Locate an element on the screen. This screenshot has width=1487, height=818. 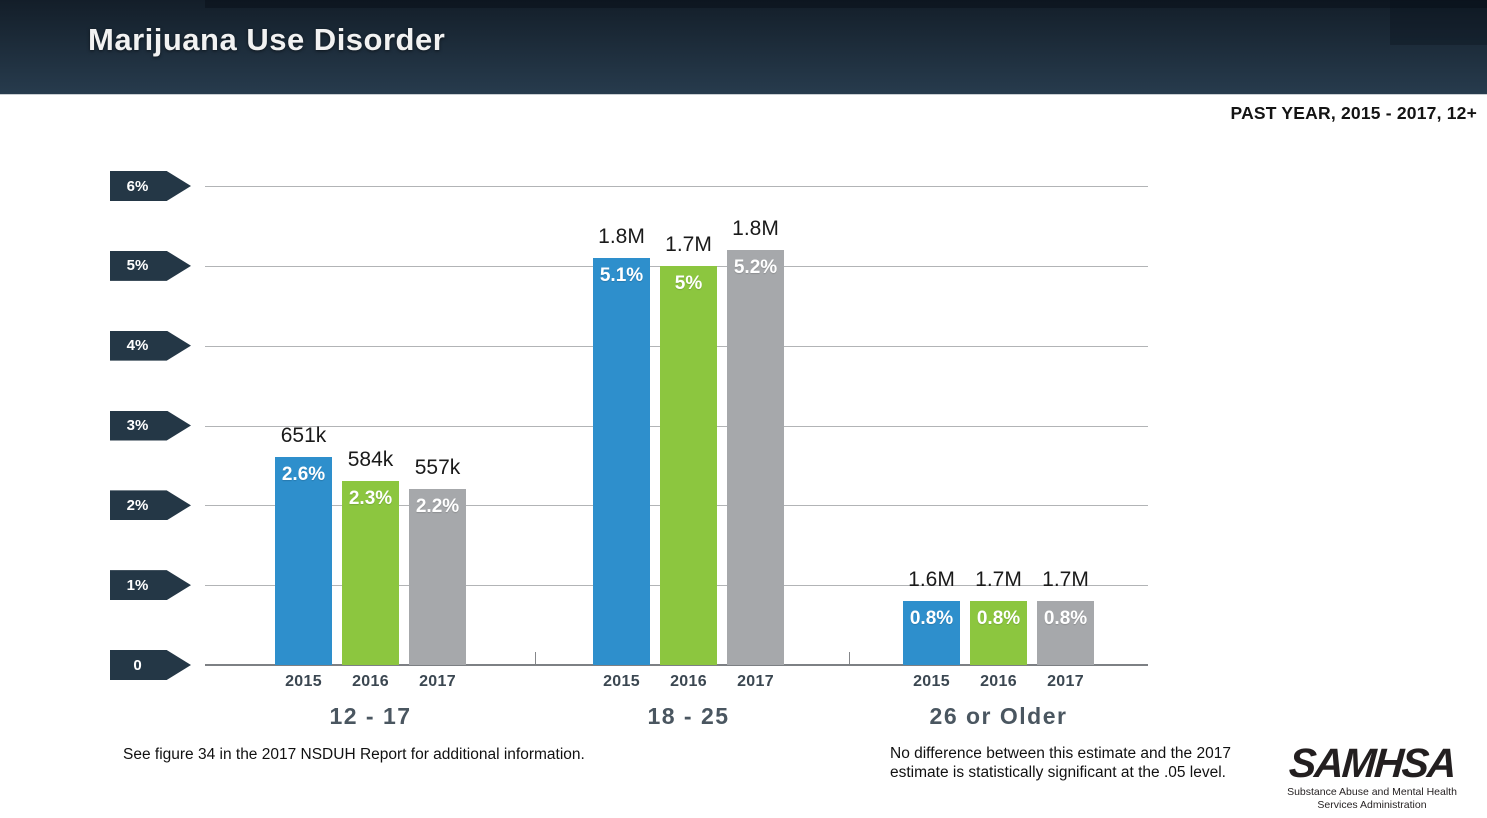
y-axis-tag-3%: 3% is located at coordinates (150, 425).